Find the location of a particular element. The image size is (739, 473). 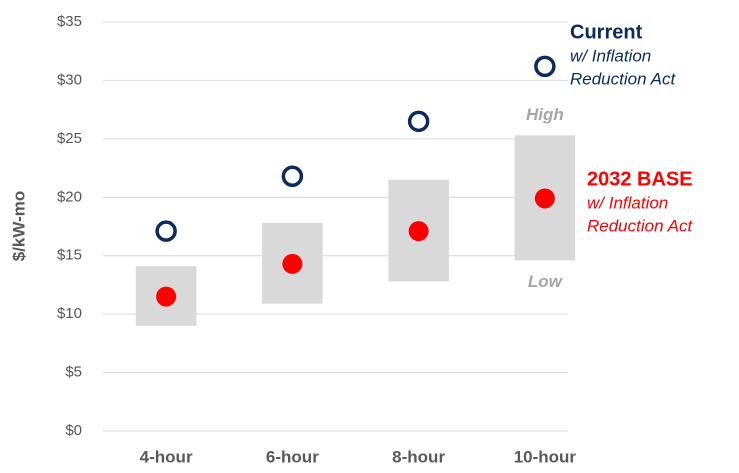

y-axis-label: $/kW-mo is located at coordinates (18, 226).